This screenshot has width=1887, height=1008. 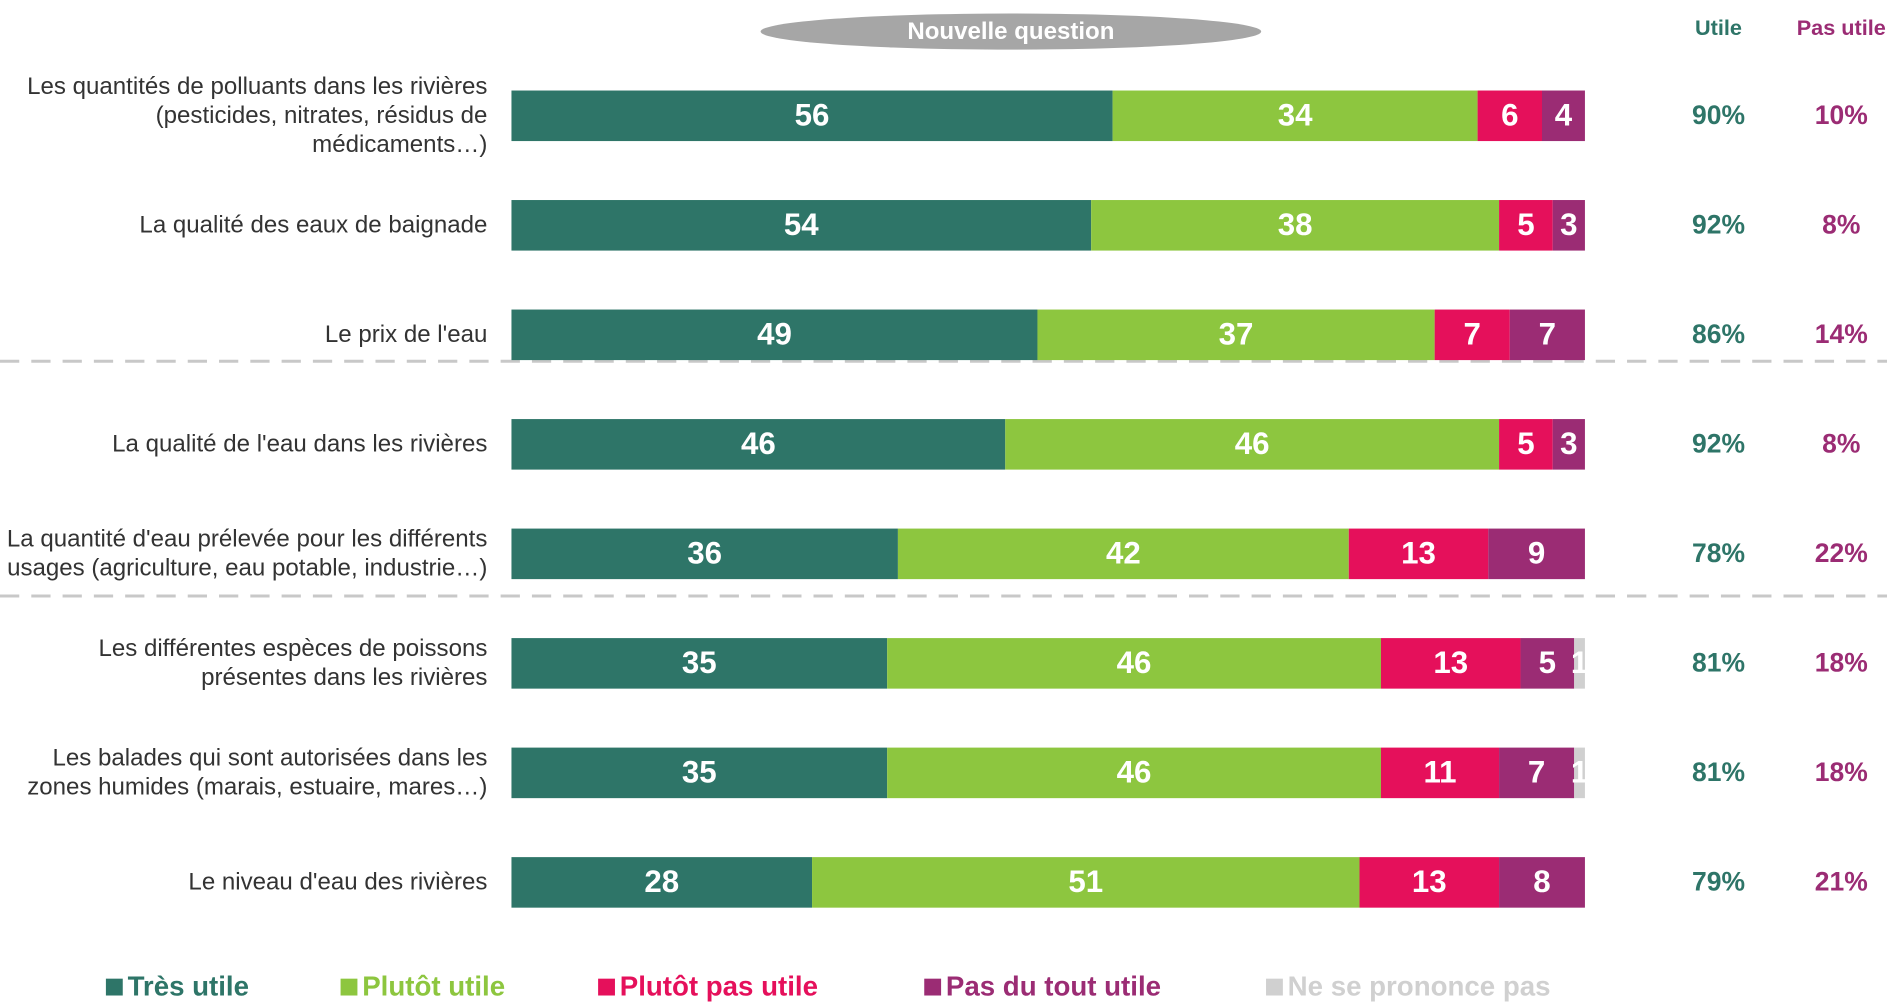 What do you see at coordinates (433, 986) in the screenshot?
I see `legend-label: Plutôt utile` at bounding box center [433, 986].